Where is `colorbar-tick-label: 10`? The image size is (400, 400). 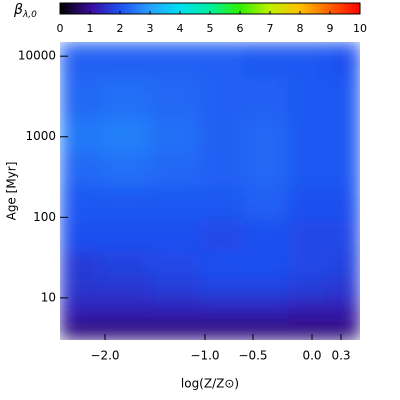 colorbar-tick-label: 10 is located at coordinates (360, 28).